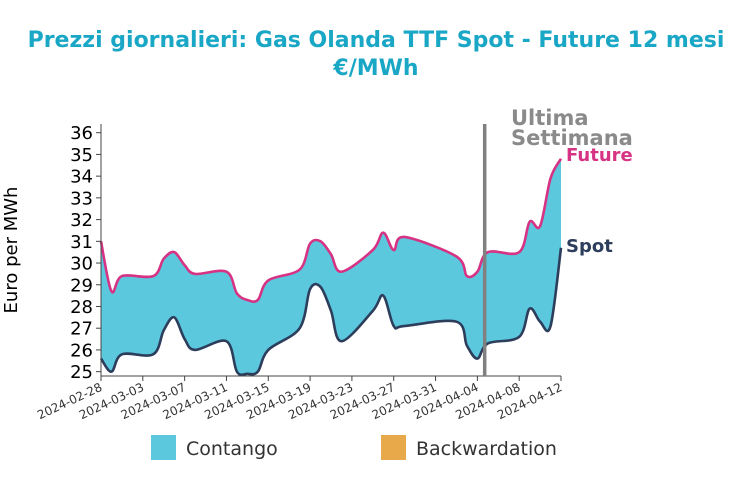 The height and width of the screenshot is (504, 752). I want to click on y-tick-label: 25, so click(81, 372).